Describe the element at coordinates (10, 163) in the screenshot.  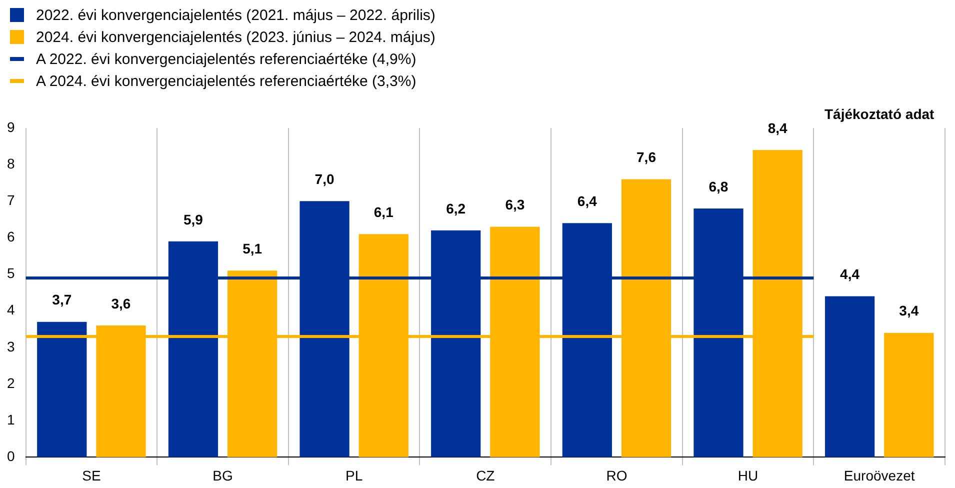
I see `y-tick-label: 8` at that location.